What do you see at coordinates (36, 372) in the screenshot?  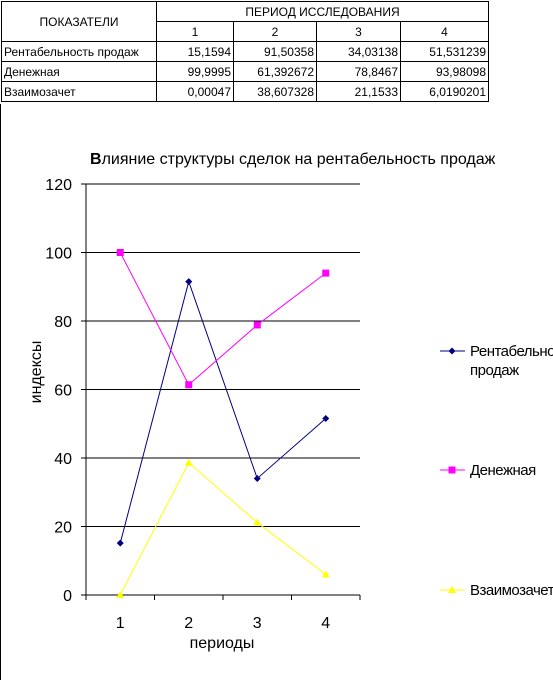 I see `y-axis-label: индексы` at bounding box center [36, 372].